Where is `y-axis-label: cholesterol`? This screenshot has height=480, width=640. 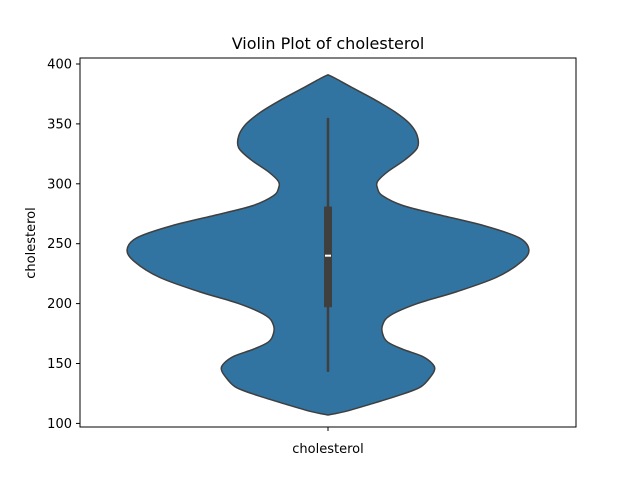 y-axis-label: cholesterol is located at coordinates (31, 242).